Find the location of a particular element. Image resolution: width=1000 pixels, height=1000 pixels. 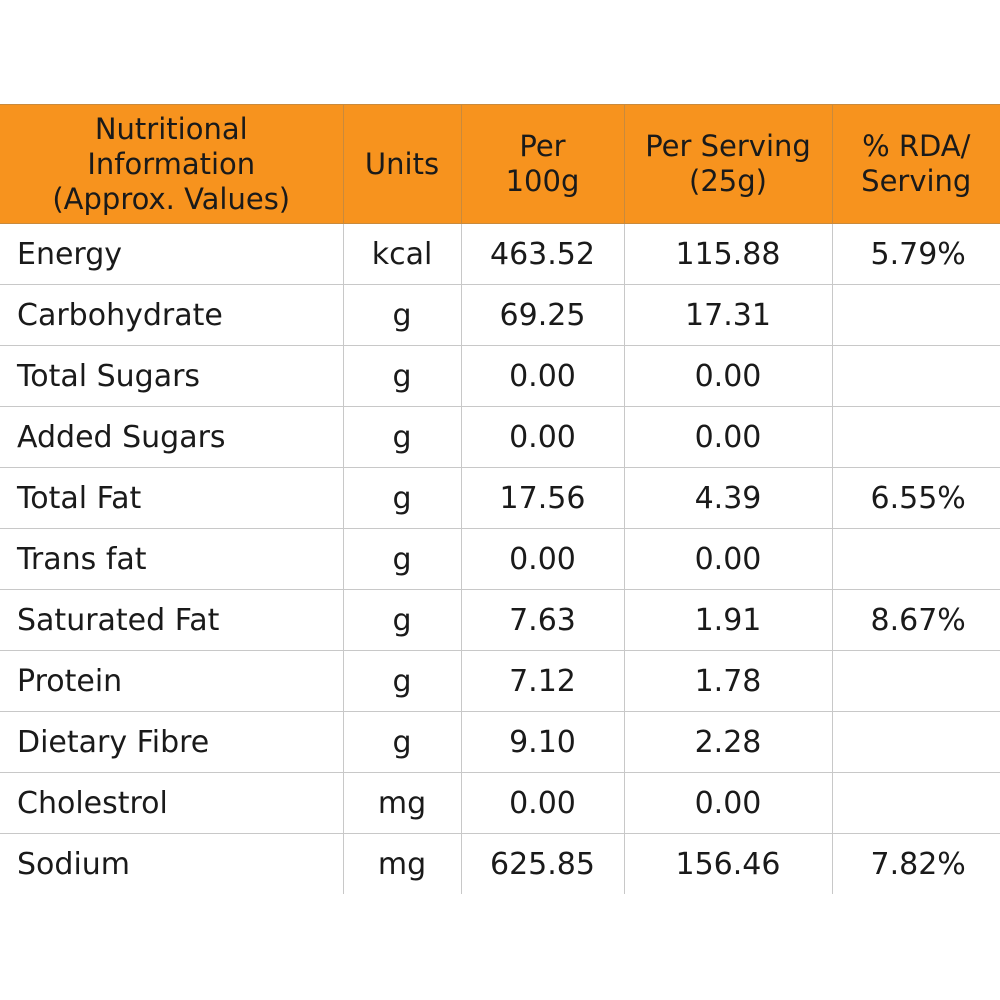

nutrient-name: Total Sugars is located at coordinates (171, 376).